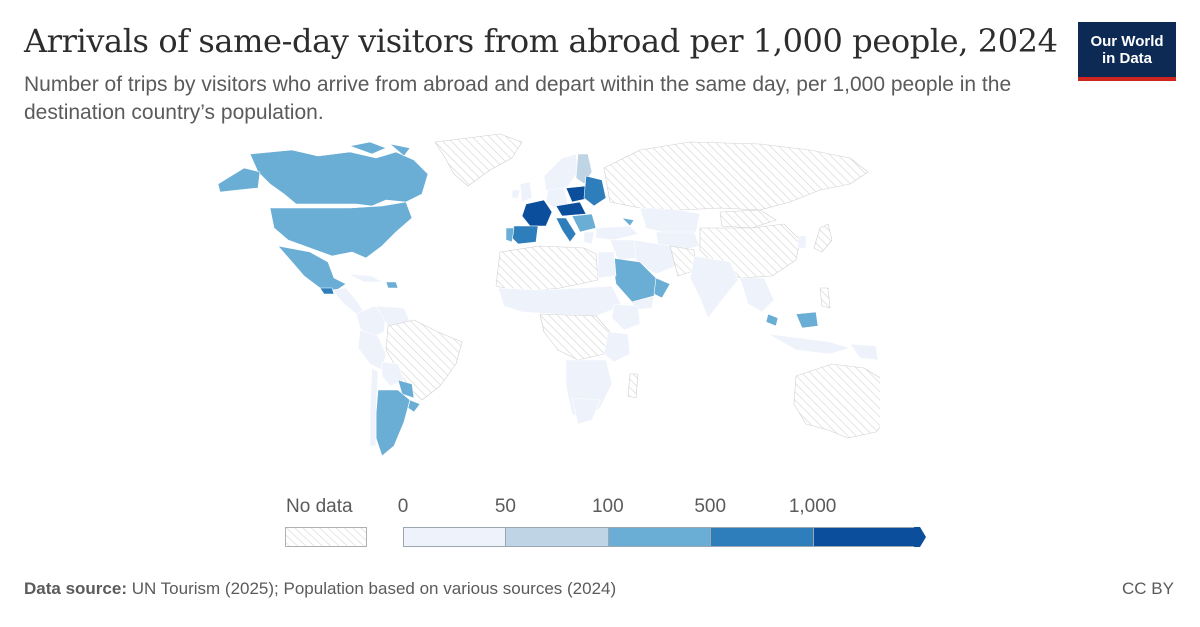 The height and width of the screenshot is (627, 1200). Describe the element at coordinates (326, 537) in the screenshot. I see `legend-no-data-swatch` at that location.